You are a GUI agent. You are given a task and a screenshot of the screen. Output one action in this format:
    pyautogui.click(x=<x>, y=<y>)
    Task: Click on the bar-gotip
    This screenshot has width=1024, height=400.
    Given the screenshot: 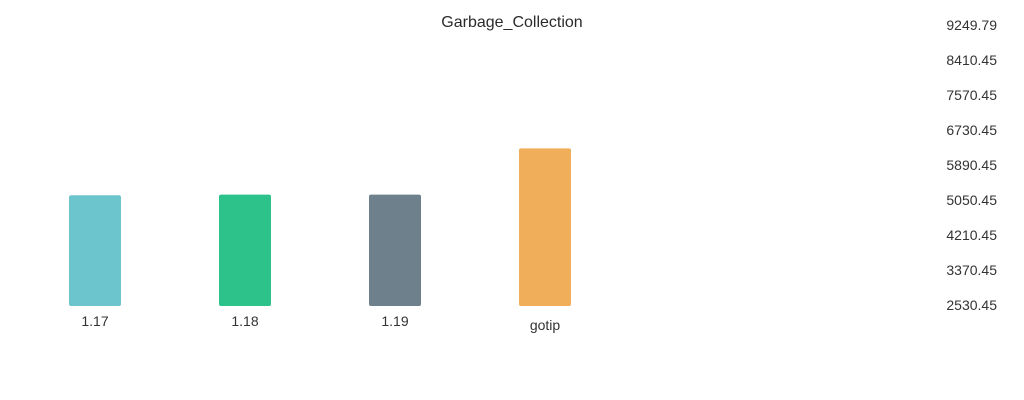 What is the action you would take?
    pyautogui.click(x=545, y=227)
    